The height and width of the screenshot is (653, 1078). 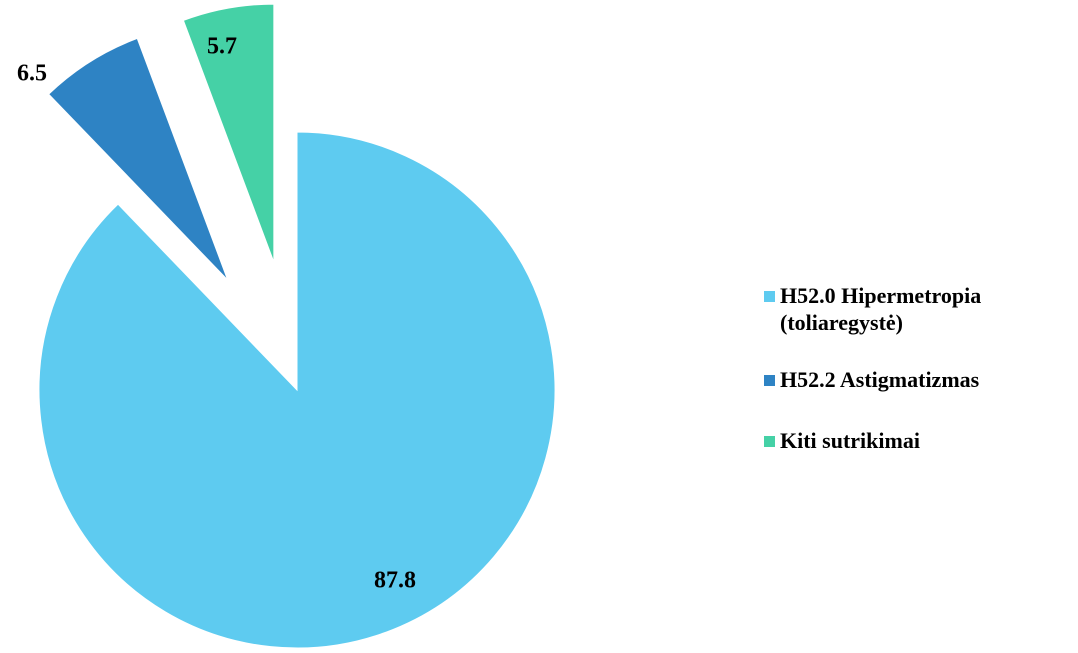 What do you see at coordinates (880, 379) in the screenshot?
I see `legend-label: H52.2 Astigmatizmas` at bounding box center [880, 379].